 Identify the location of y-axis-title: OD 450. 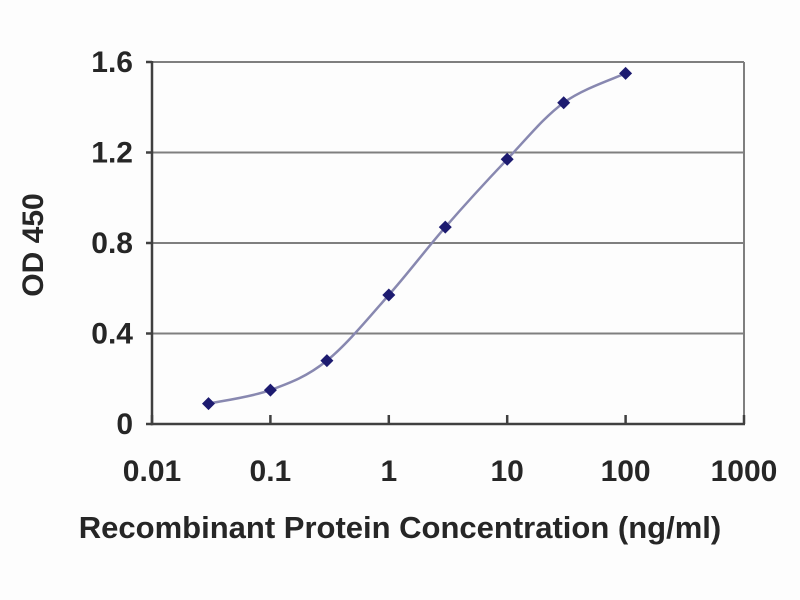
(33, 245).